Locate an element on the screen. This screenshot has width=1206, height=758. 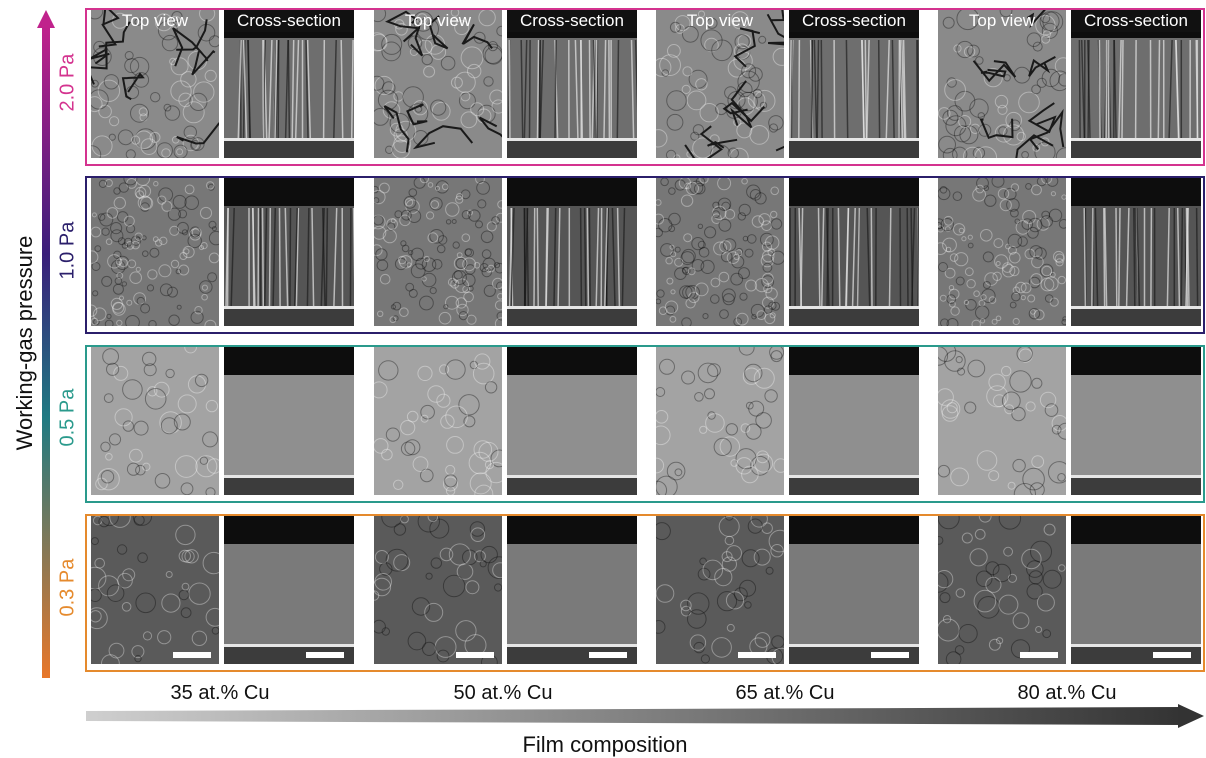
pressure-label-2-0: 2.0 Pa is located at coordinates (67, 82).